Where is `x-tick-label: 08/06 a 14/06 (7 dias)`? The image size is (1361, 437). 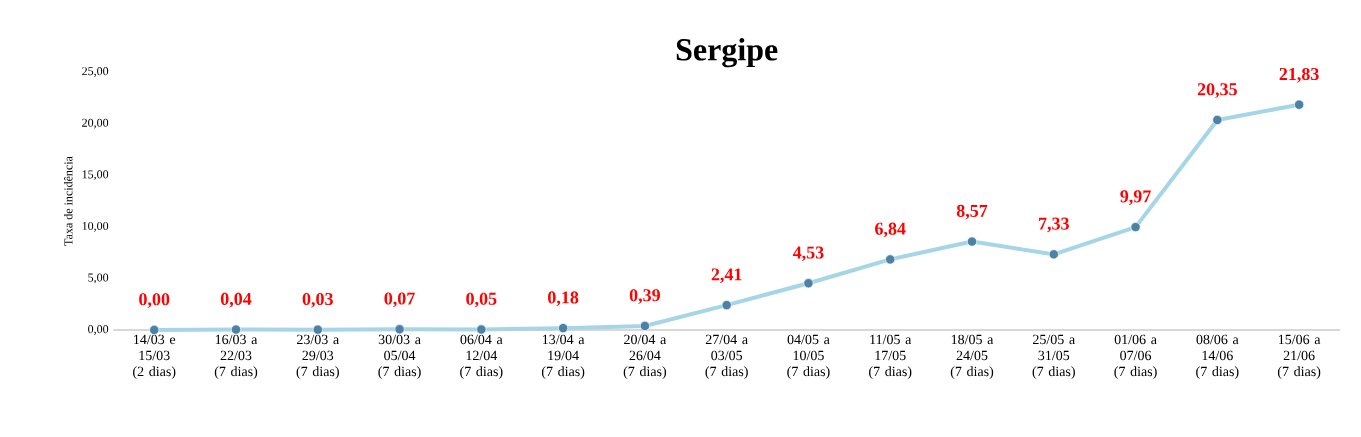
x-tick-label: 08/06 a 14/06 (7 dias) is located at coordinates (1217, 356).